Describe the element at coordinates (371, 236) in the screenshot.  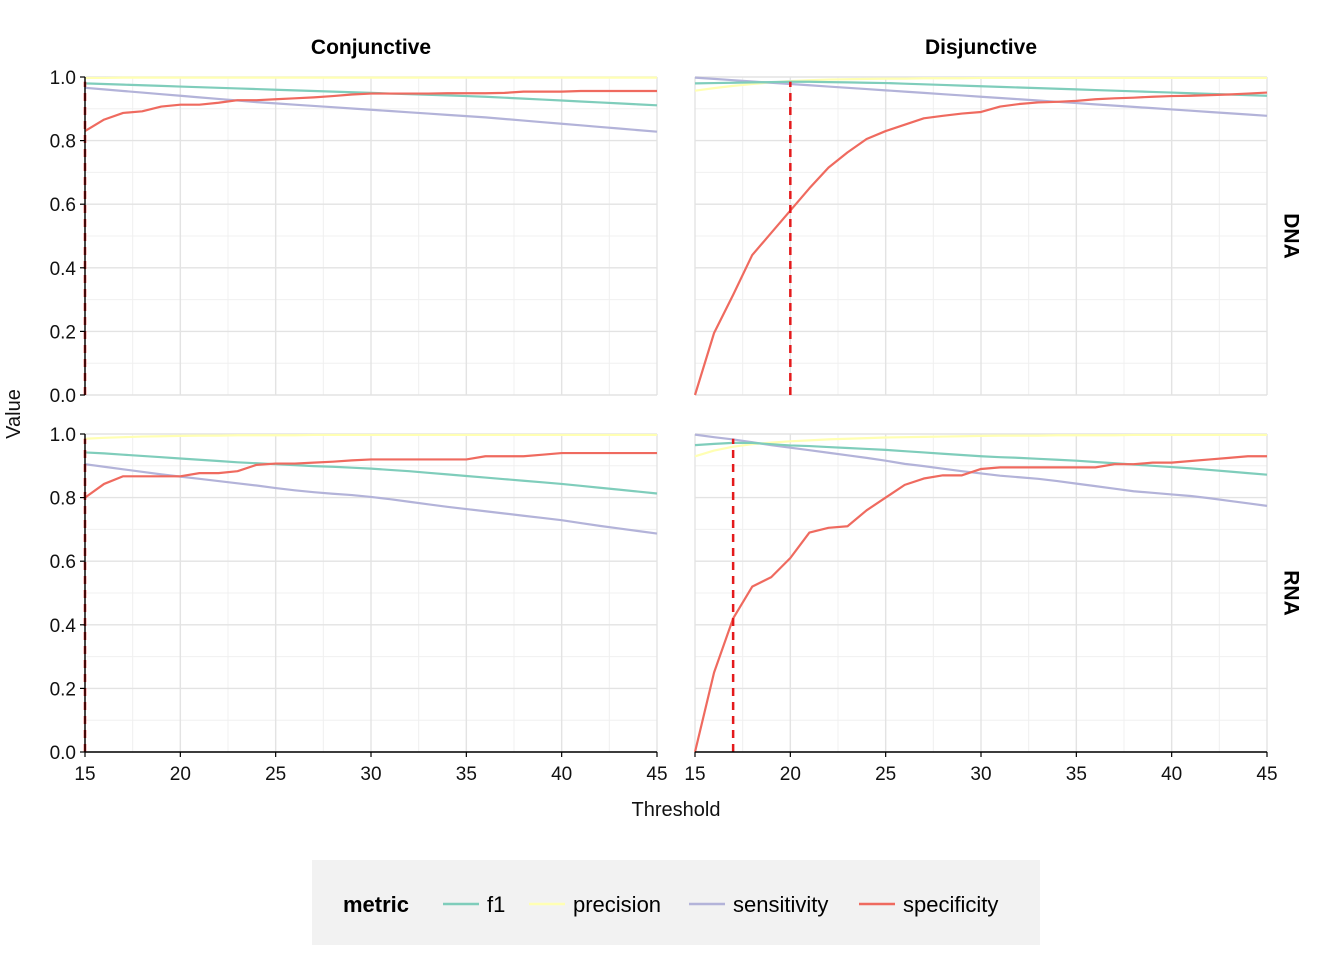
I see `gridlines` at that location.